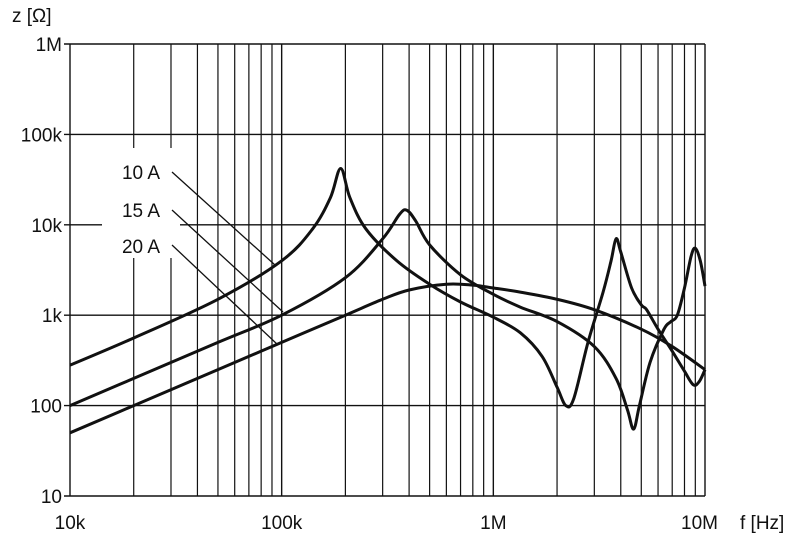  I want to click on y-tick-label: 10k, so click(46, 226).